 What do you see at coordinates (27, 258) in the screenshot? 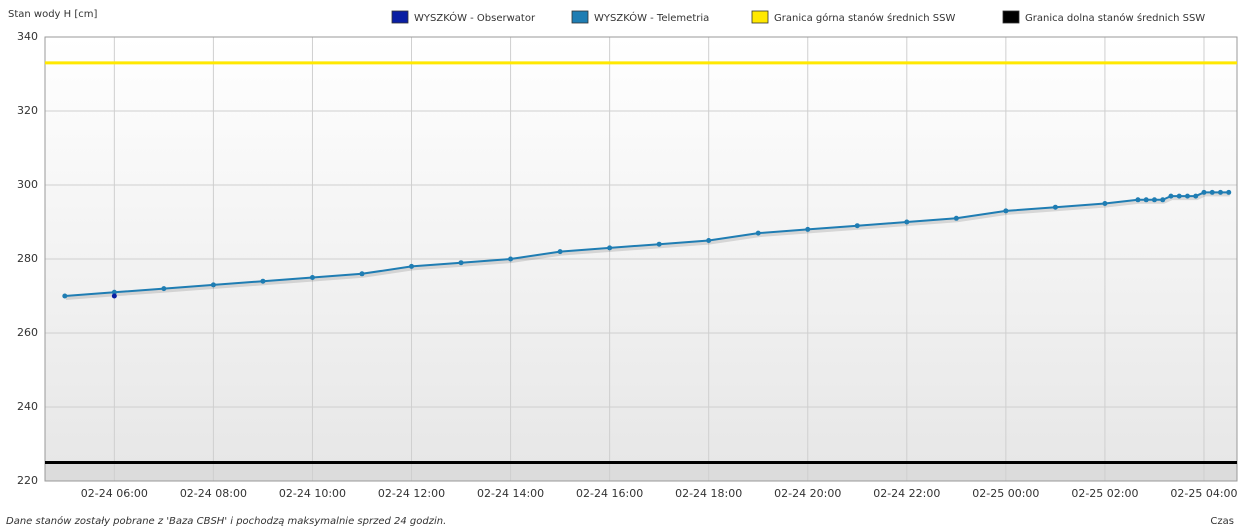
I see `y-tick-label: 280` at bounding box center [27, 258].